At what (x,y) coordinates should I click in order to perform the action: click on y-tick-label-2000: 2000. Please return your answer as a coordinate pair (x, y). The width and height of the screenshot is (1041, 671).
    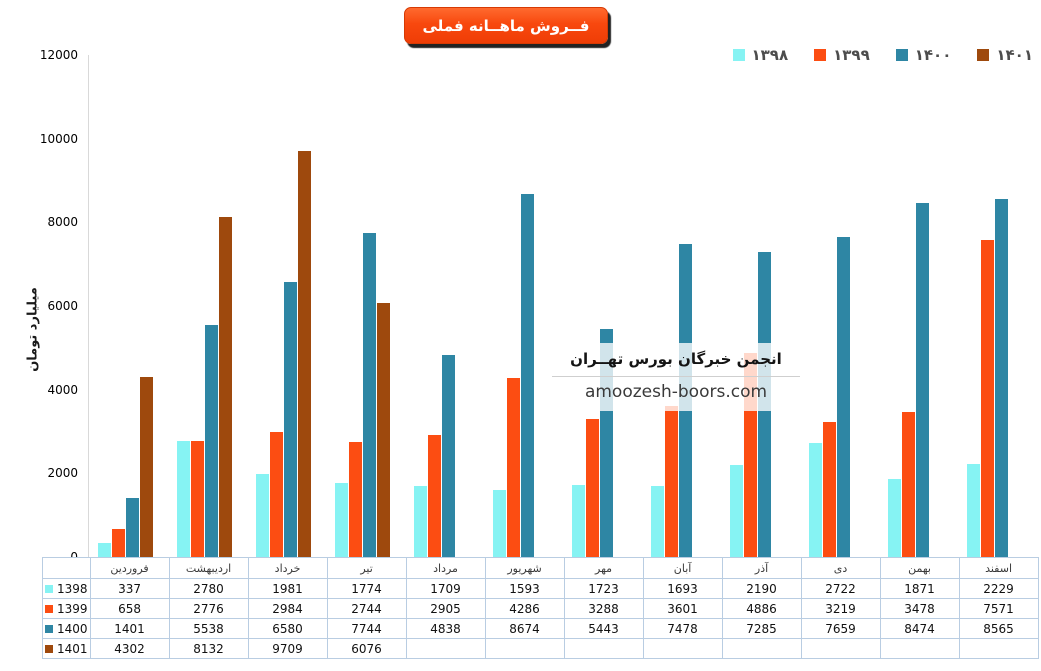
    Looking at the image, I should click on (62, 473).